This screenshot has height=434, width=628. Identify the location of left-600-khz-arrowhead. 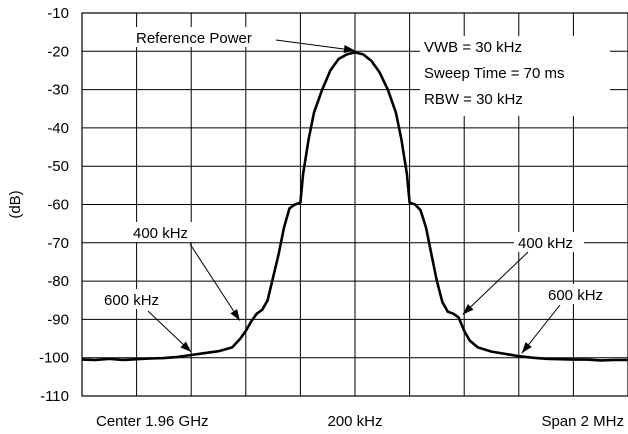
(186, 347).